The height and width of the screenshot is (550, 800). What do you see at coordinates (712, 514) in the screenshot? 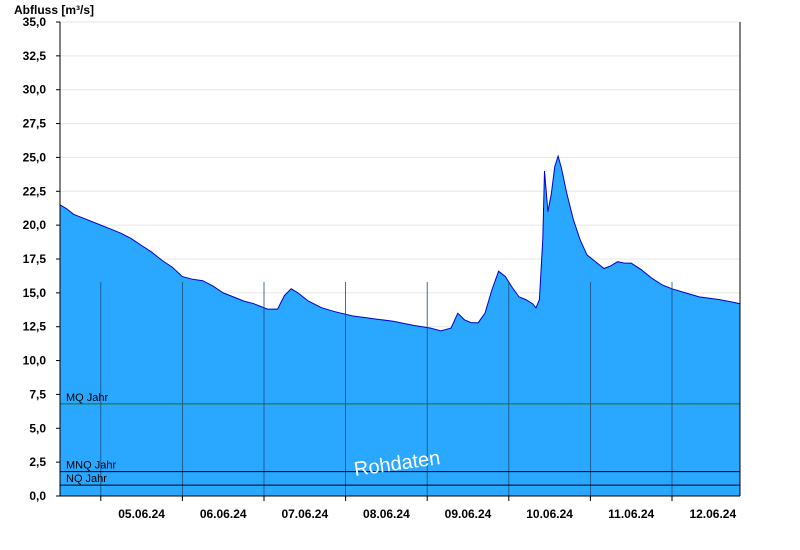
I see `x-tick-label: 12.06.24` at bounding box center [712, 514].